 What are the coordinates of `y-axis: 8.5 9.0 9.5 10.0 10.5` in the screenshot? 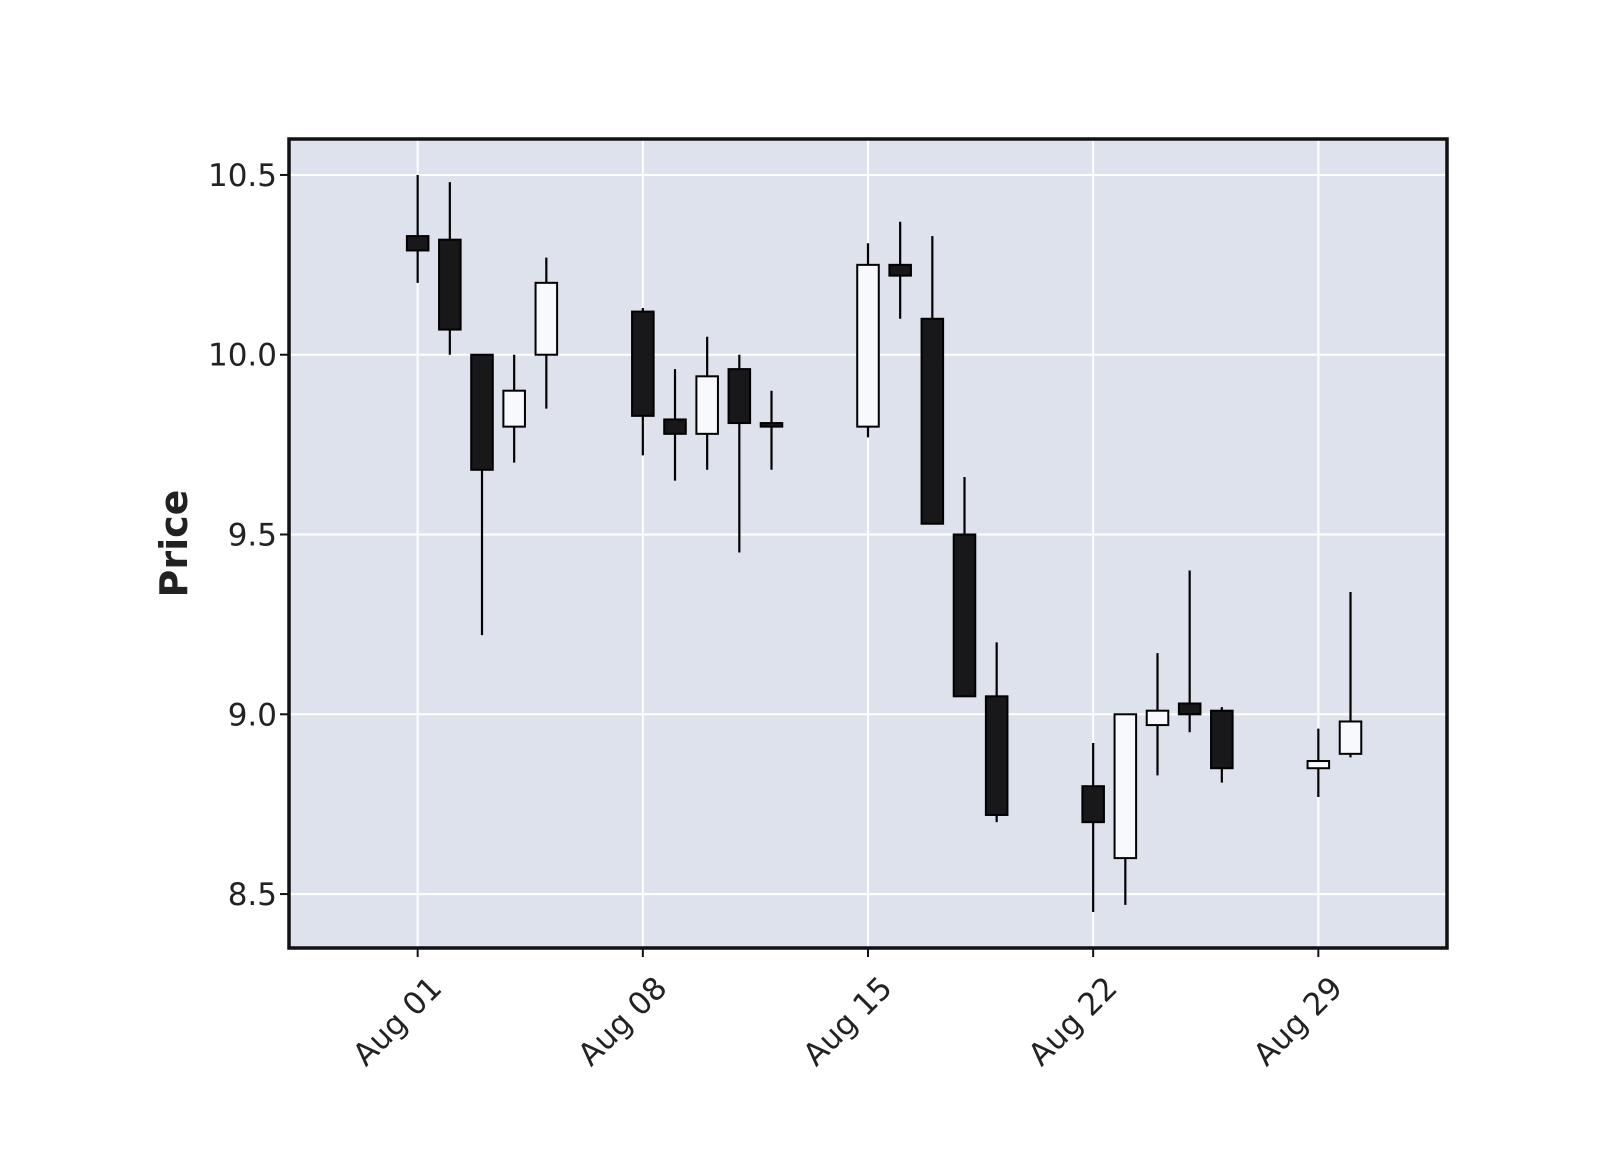 It's located at (248, 535).